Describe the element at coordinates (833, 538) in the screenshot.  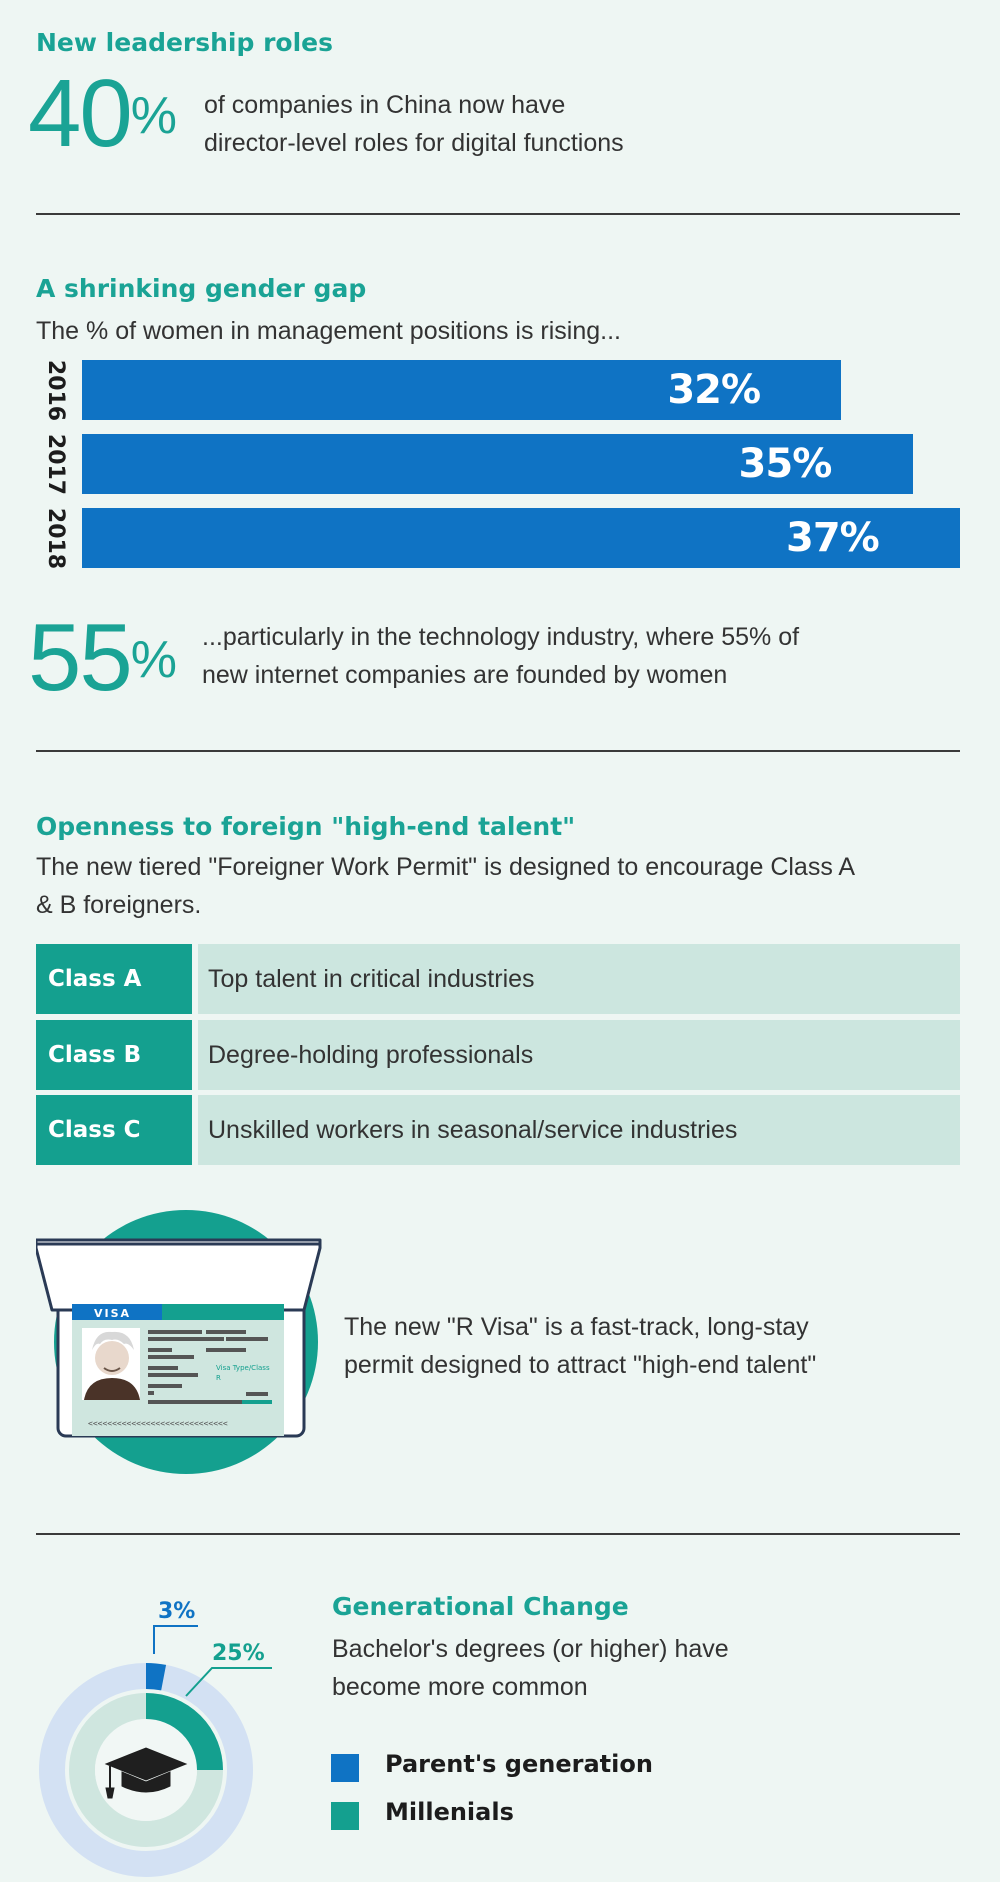
I see `bar-value-label: 37%` at that location.